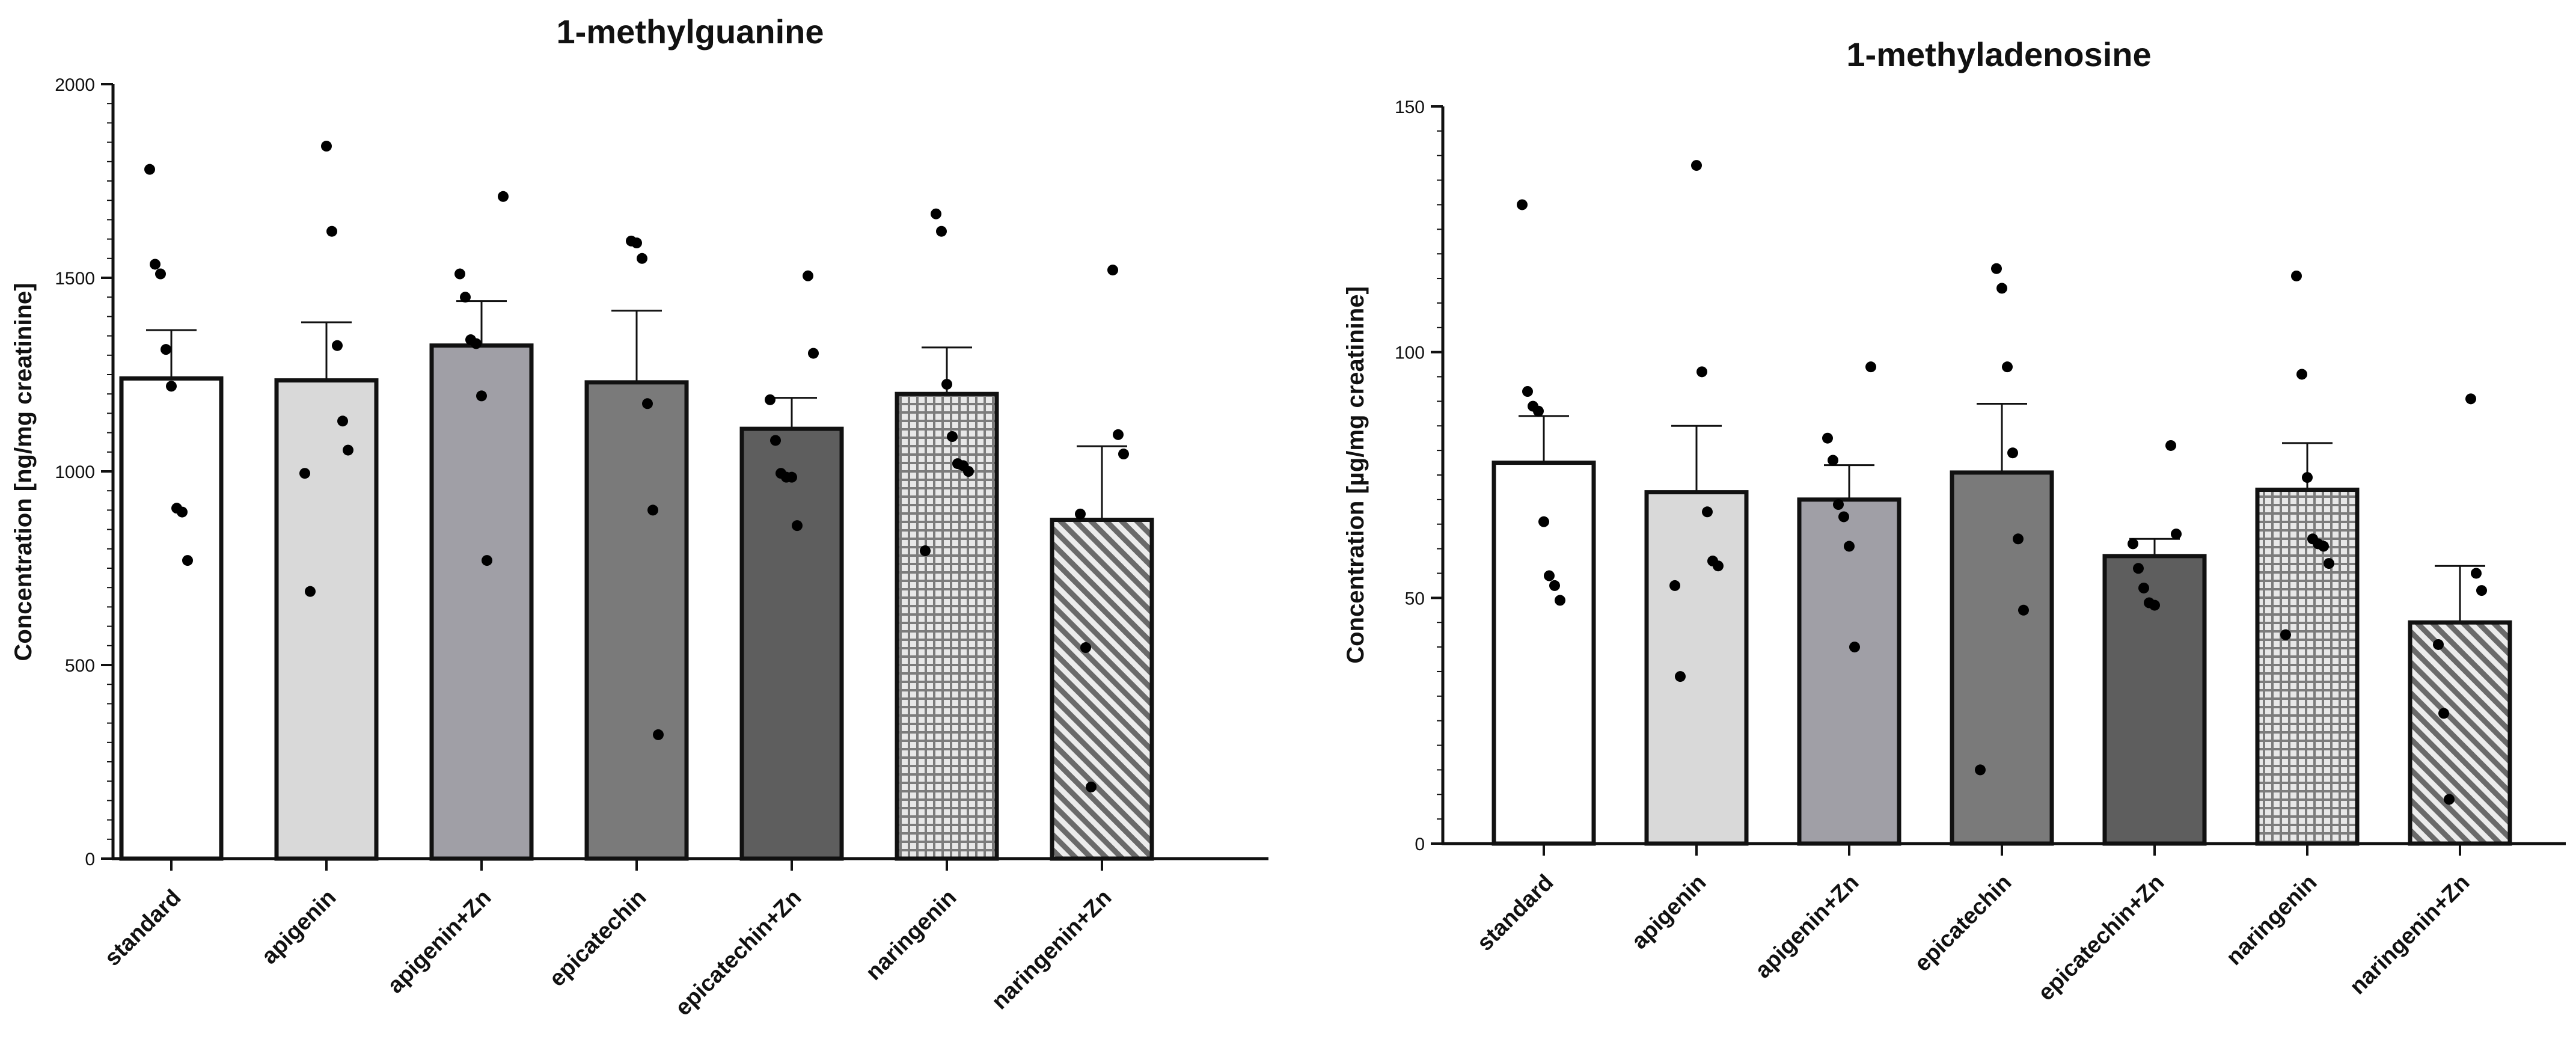  What do you see at coordinates (1410, 107) in the screenshot?
I see `y-tick-label: 150` at bounding box center [1410, 107].